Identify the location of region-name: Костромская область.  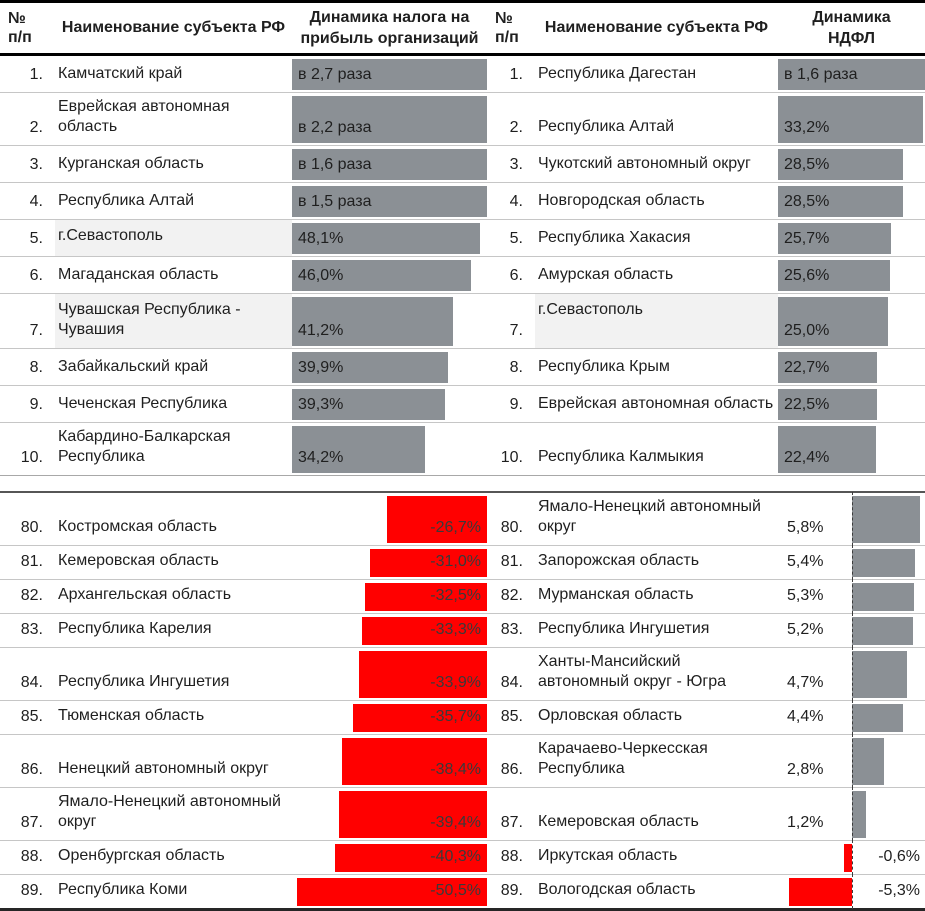
(137, 526).